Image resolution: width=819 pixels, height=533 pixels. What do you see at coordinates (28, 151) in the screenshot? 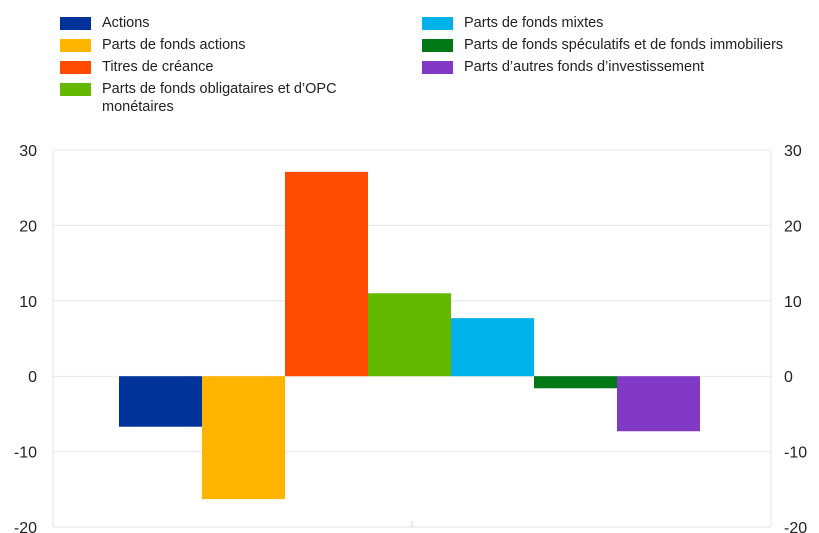
I see `y-tick-label-left: 30` at bounding box center [28, 151].